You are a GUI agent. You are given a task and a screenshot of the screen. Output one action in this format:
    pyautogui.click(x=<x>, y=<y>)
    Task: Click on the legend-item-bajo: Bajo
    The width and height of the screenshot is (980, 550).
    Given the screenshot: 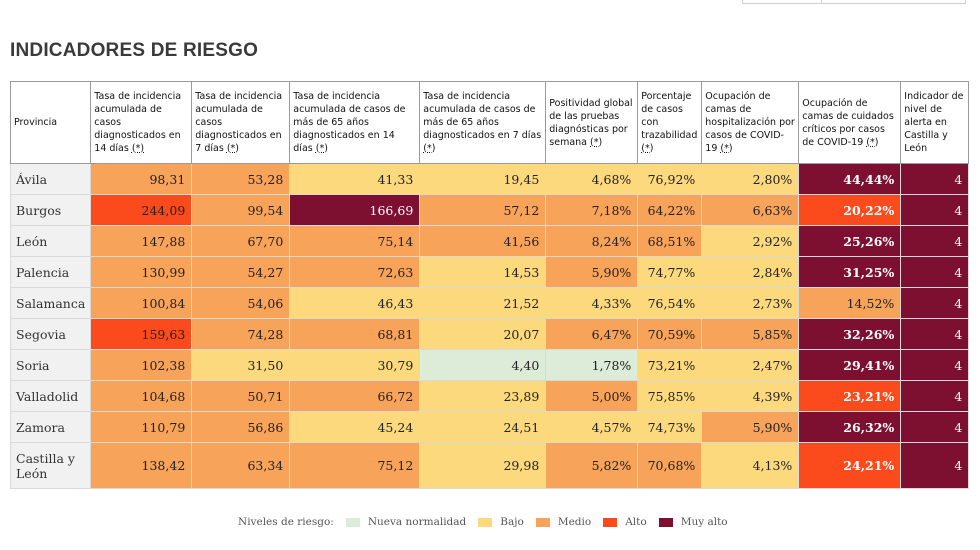 What is the action you would take?
    pyautogui.click(x=501, y=522)
    